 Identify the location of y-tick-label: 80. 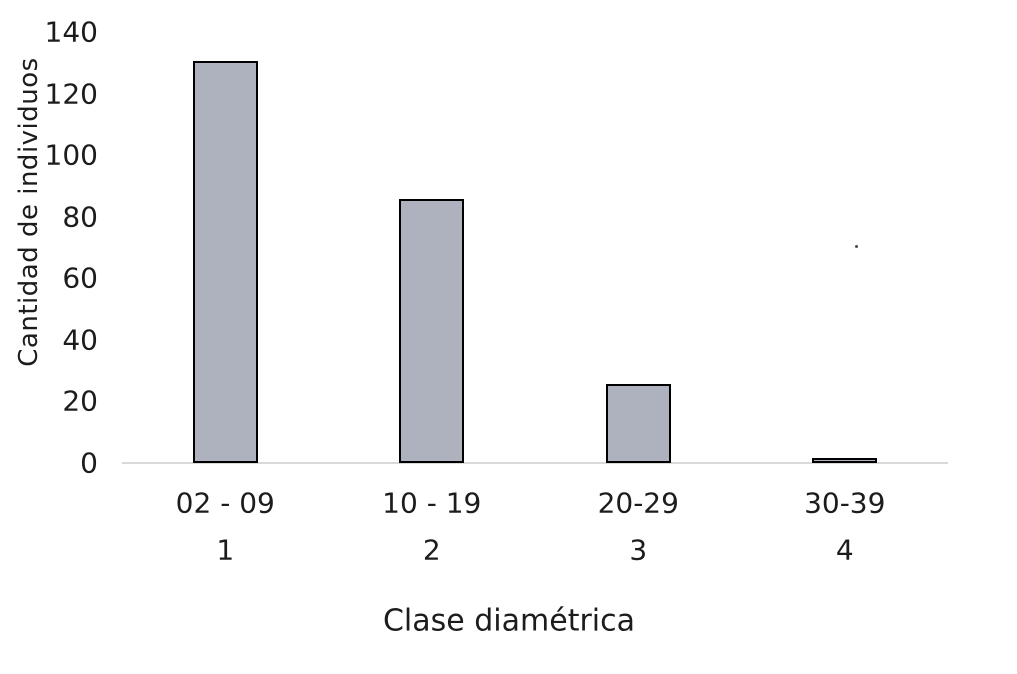
(80, 217).